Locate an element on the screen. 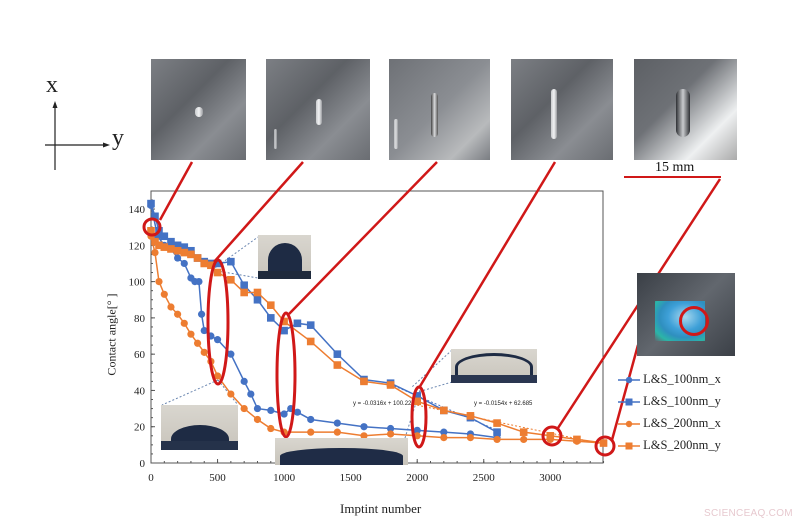 The width and height of the screenshot is (800, 530). axes-indicator: x y is located at coordinates (82, 120).